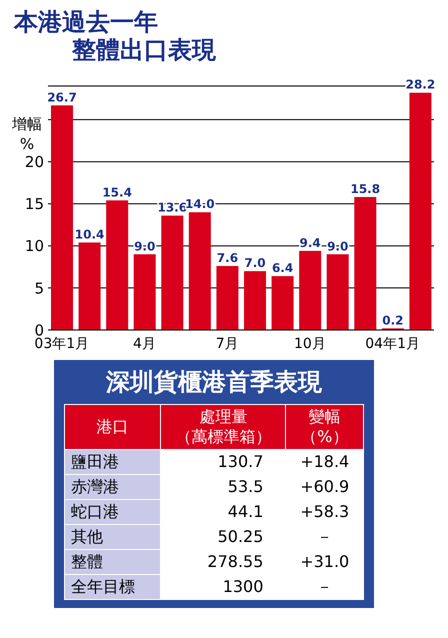  What do you see at coordinates (144, 344) in the screenshot?
I see `x-tick-label: 4月` at bounding box center [144, 344].